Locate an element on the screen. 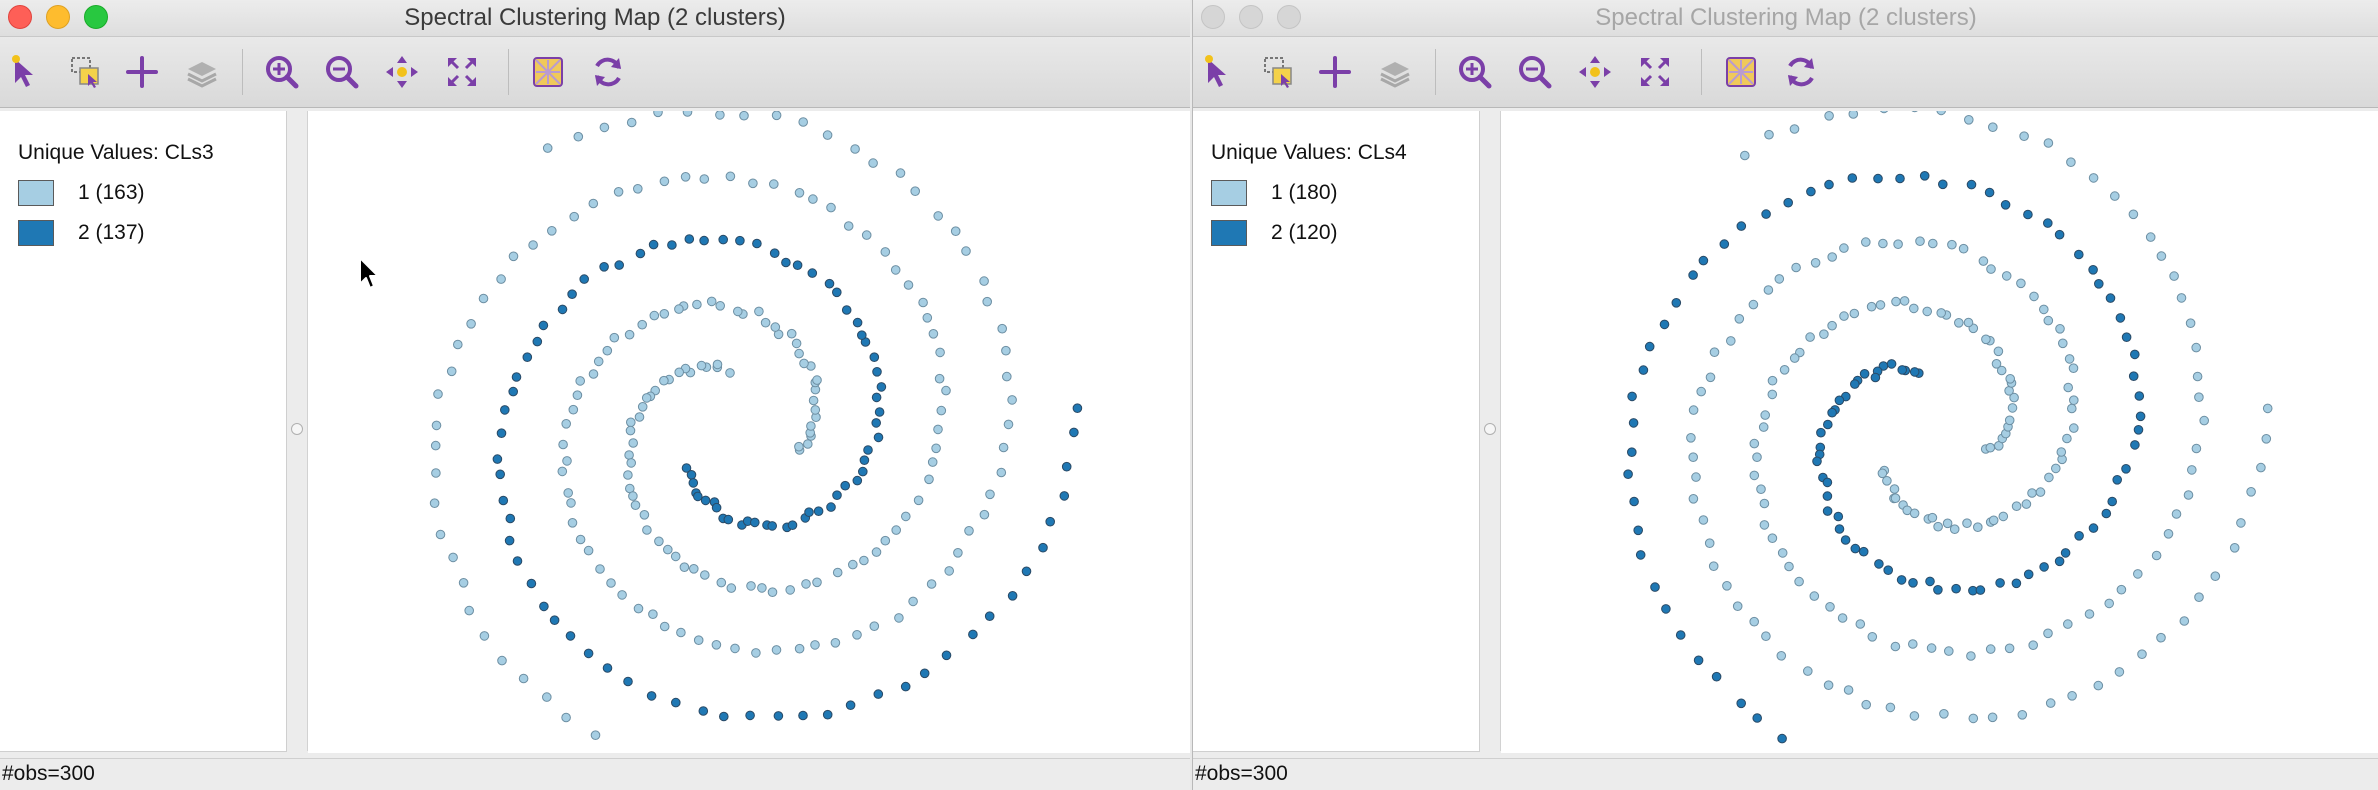 The width and height of the screenshot is (2378, 790). layers-button is located at coordinates (1395, 72).